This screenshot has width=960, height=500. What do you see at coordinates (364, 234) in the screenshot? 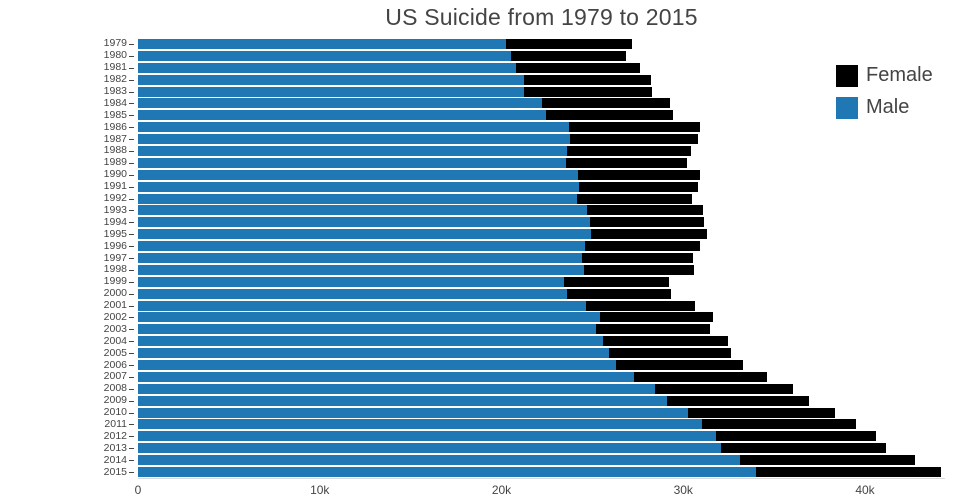
I see `bar-male-1995` at bounding box center [364, 234].